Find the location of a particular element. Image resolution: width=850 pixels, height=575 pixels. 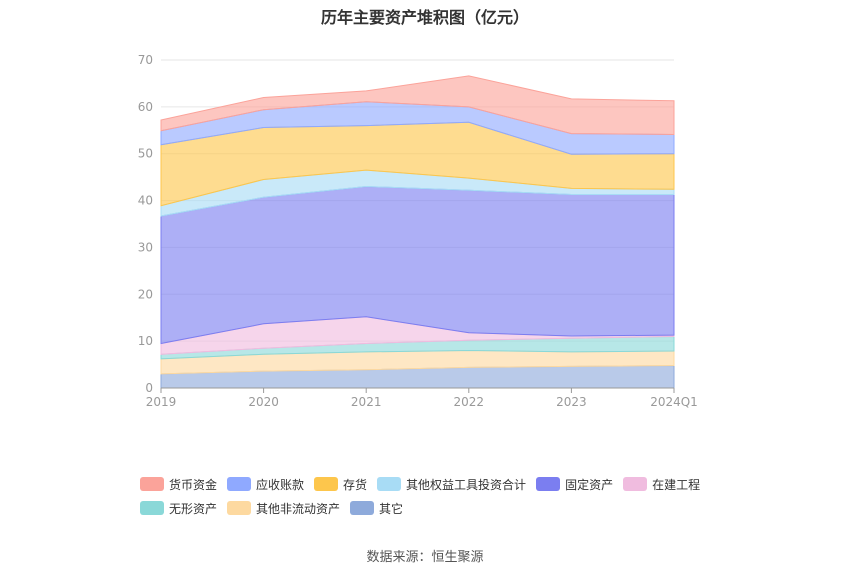

legend-label: 货币资金 is located at coordinates (193, 484).